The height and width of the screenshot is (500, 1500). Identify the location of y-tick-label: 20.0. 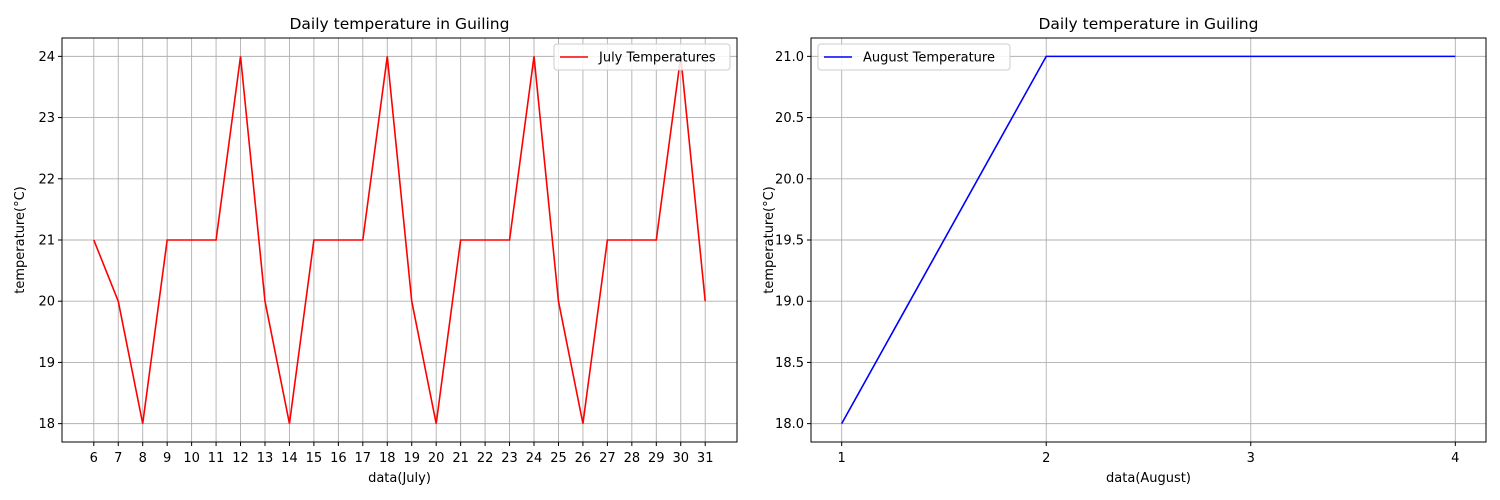
(789, 179).